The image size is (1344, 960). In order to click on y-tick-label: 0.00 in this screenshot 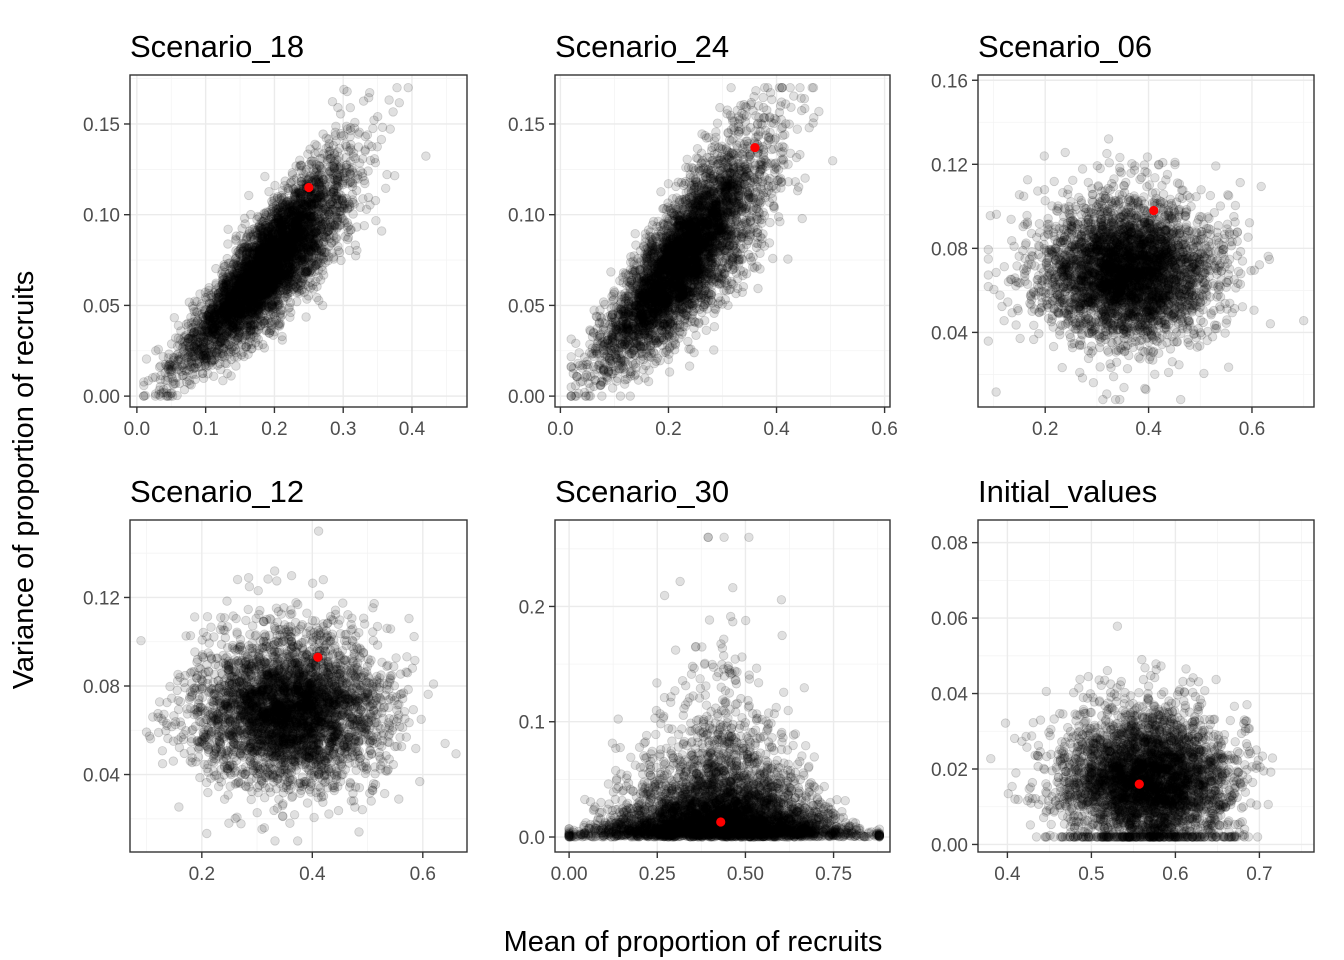, I will do `click(101, 397)`.